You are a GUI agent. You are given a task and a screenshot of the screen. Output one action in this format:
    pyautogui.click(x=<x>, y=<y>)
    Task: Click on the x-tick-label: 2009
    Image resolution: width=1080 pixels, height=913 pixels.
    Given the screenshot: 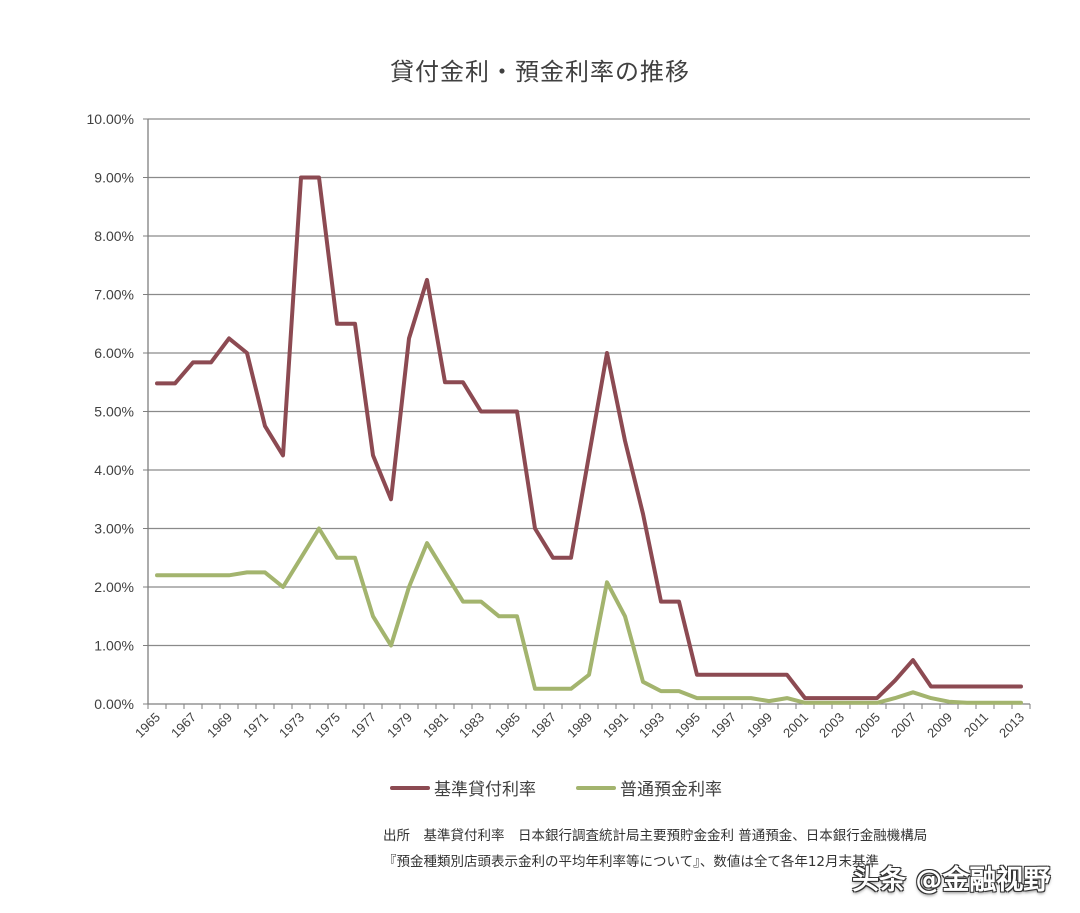 What is the action you would take?
    pyautogui.click(x=939, y=725)
    